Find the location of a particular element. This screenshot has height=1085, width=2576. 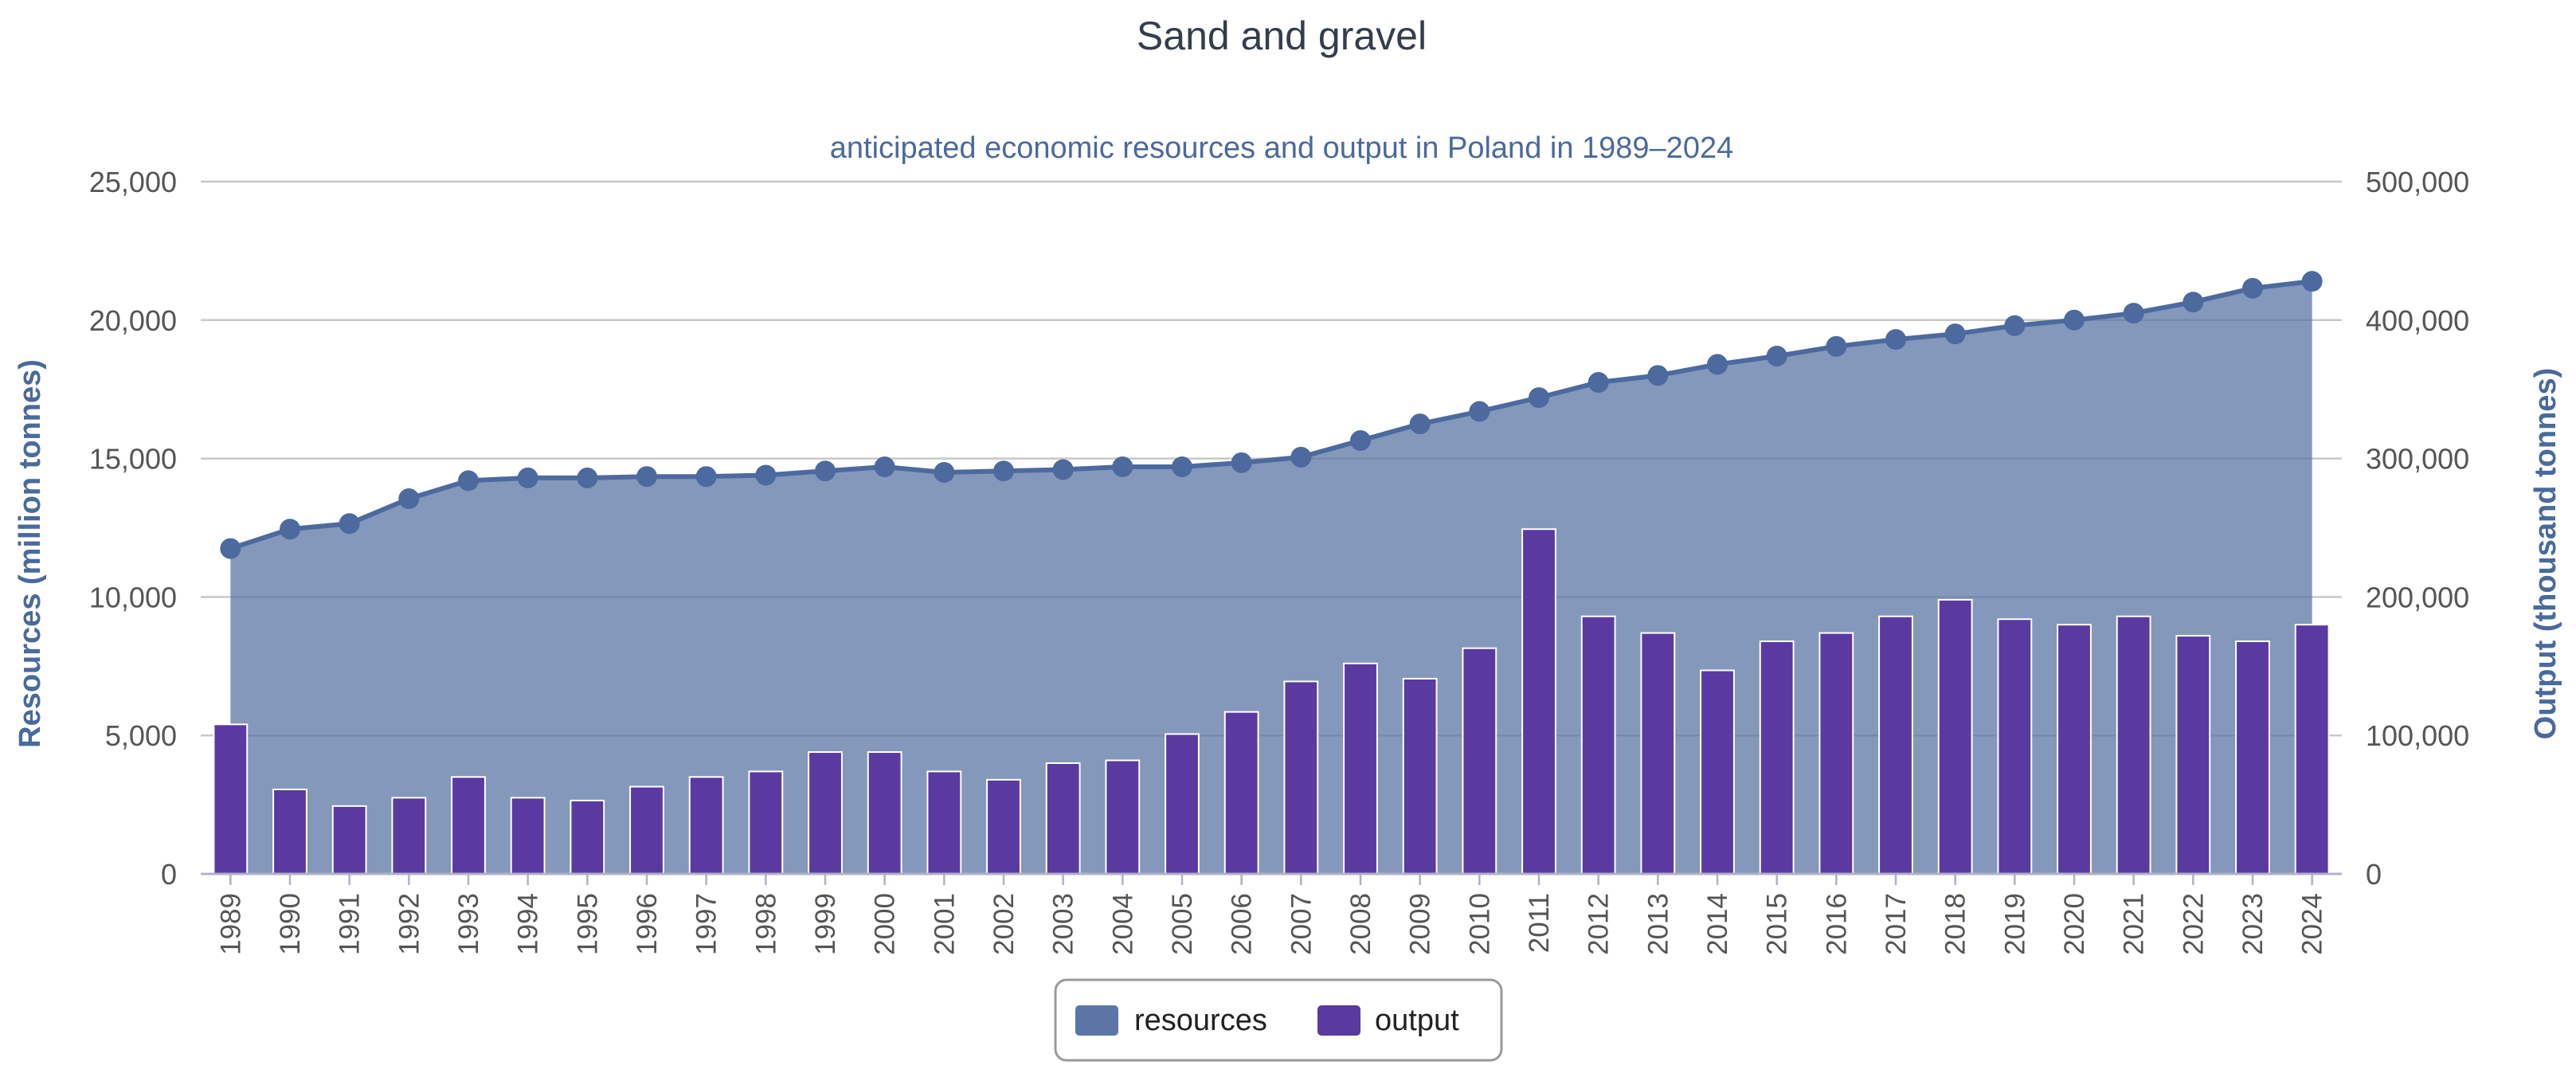

x-tick-label: 1997 is located at coordinates (706, 924).